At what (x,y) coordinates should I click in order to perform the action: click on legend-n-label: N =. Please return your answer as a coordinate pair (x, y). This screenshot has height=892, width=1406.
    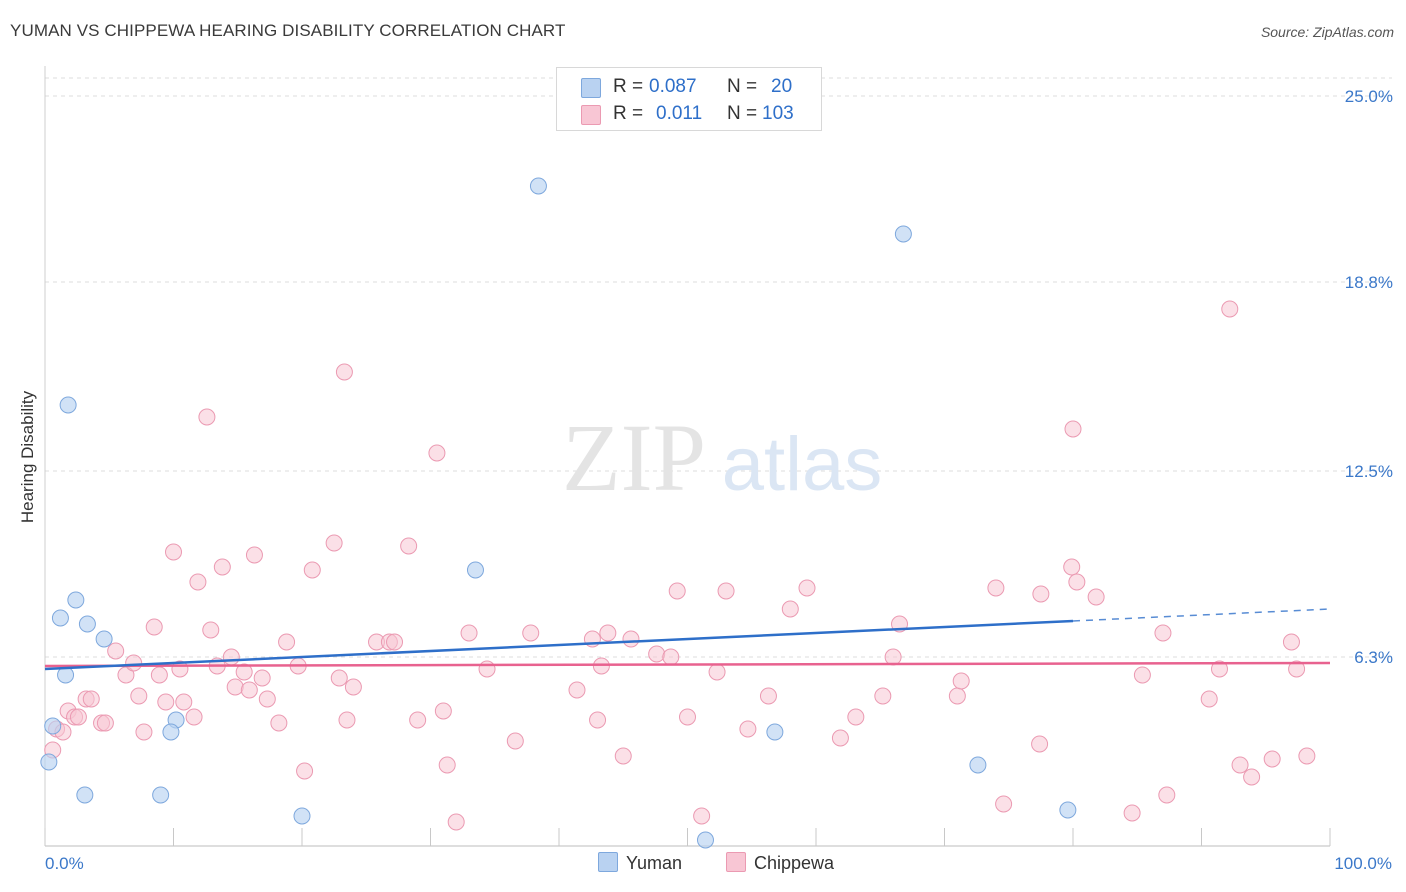
    Looking at the image, I should click on (742, 86).